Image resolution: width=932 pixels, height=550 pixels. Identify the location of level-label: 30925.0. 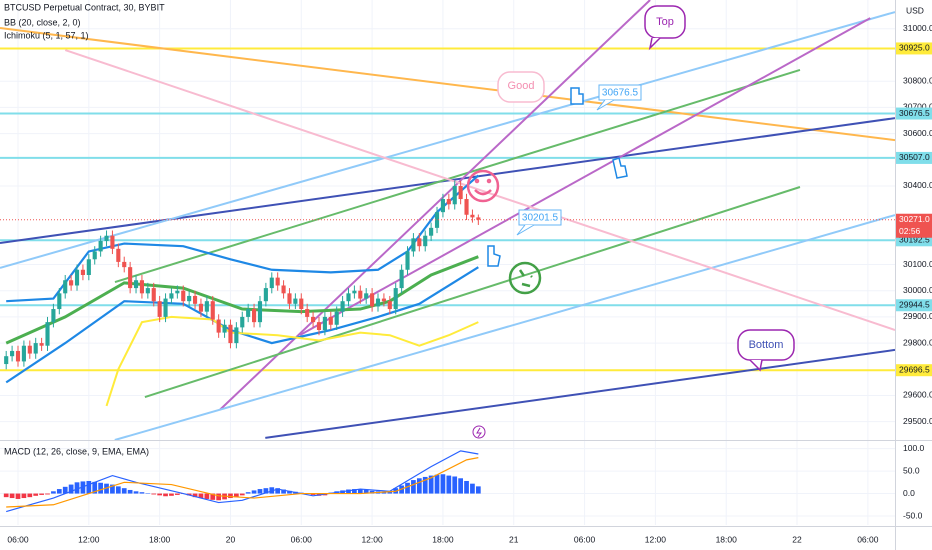
(914, 48).